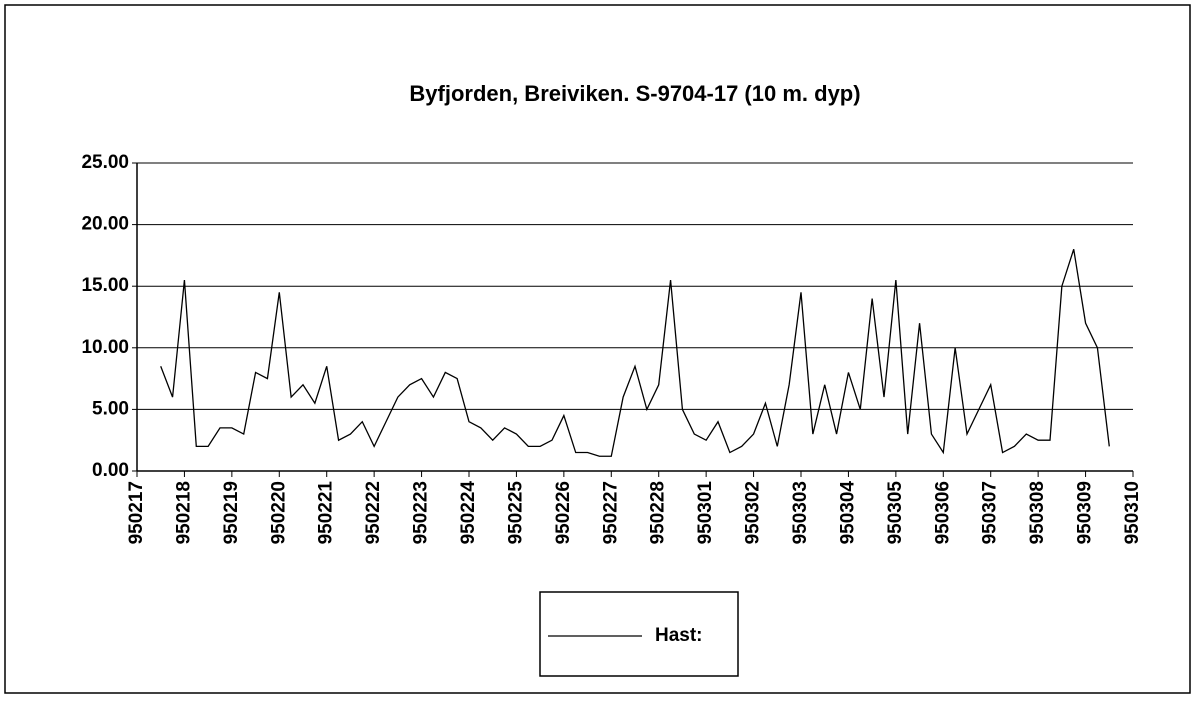 The width and height of the screenshot is (1197, 704). Describe the element at coordinates (610, 512) in the screenshot. I see `x-tick-label: 950227` at that location.